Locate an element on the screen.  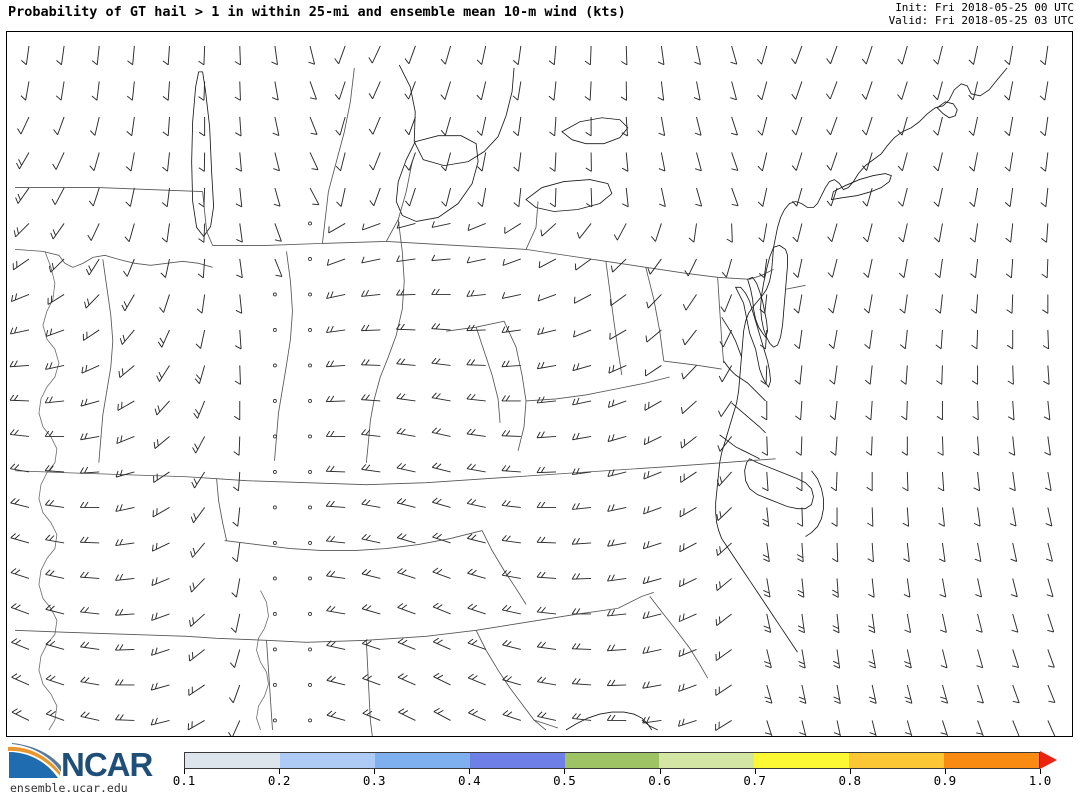
ncar-logo: NCAR ensemble.ucar.edu ® is located at coordinates (102, 768).